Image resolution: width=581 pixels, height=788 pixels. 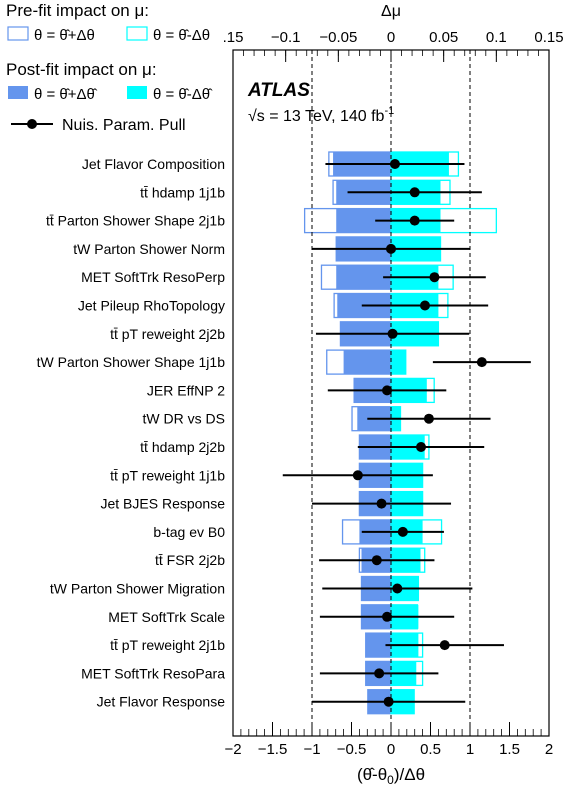 I want to click on top-axis: .15 −0.1 −0.05 0 0.05 0.1 0.15, so click(x=393, y=45).